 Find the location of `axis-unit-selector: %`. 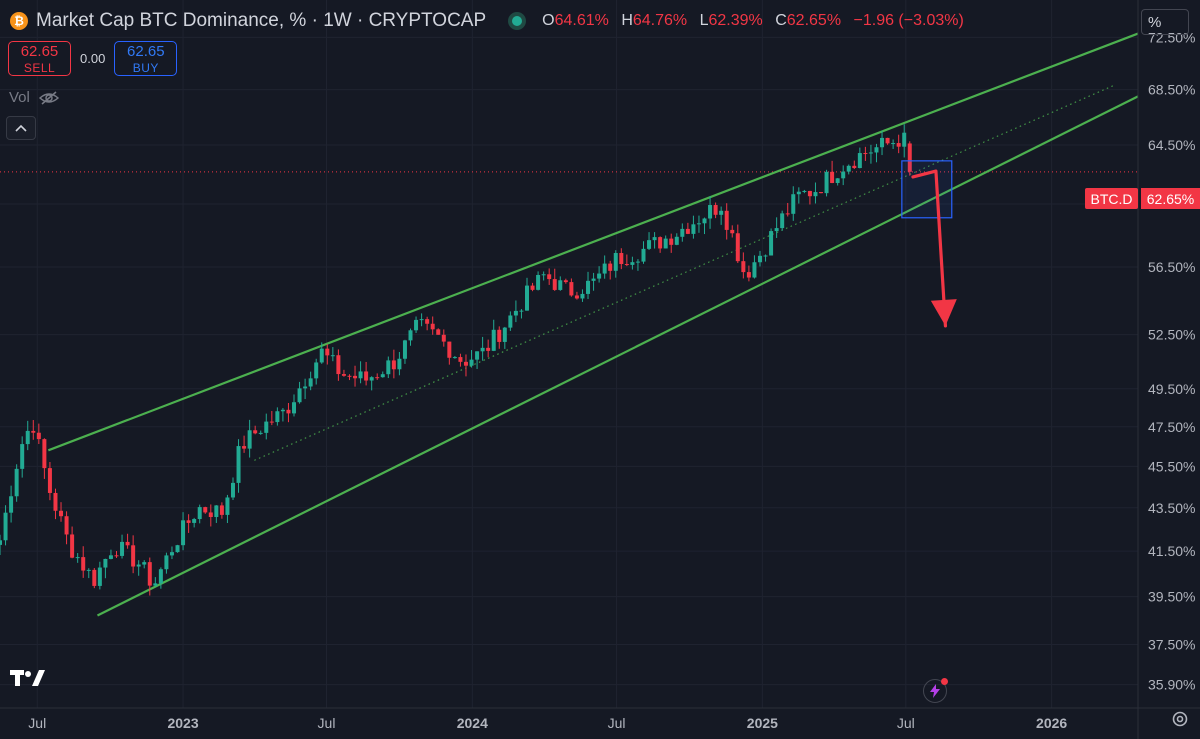

axis-unit-selector: % is located at coordinates (1165, 22).